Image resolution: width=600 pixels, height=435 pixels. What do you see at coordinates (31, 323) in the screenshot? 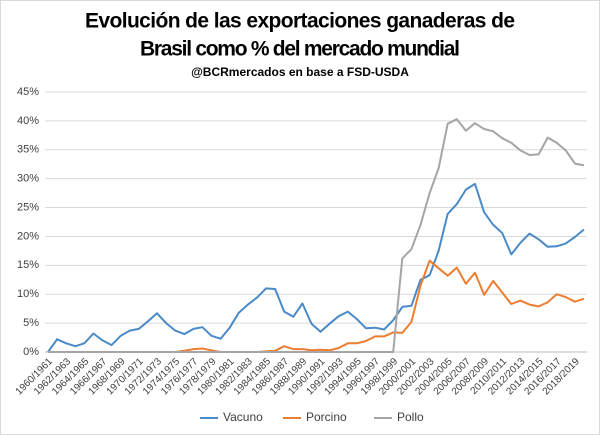
I see `y-tick-label: 5%` at bounding box center [31, 323].